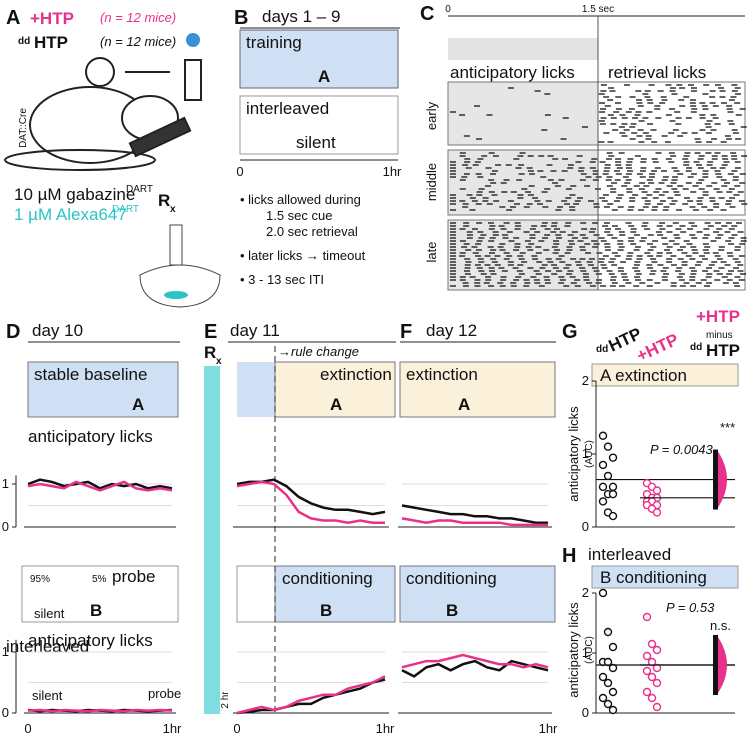 This screenshot has width=750, height=743. Describe the element at coordinates (210, 352) in the screenshot. I see `rx-label: R` at that location.